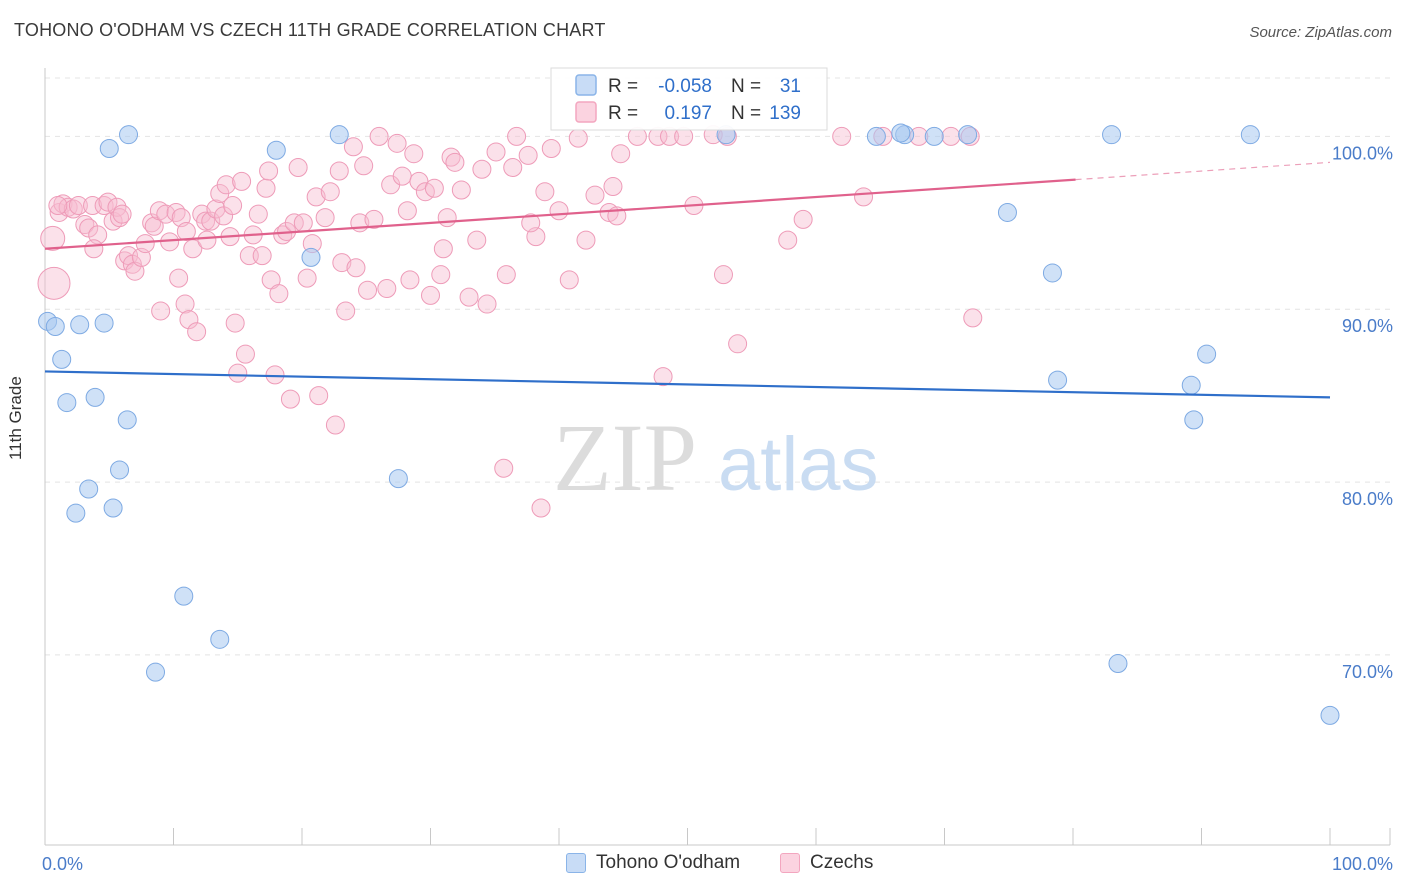  I want to click on legend-item-czechs: Czechs, so click(826, 863).